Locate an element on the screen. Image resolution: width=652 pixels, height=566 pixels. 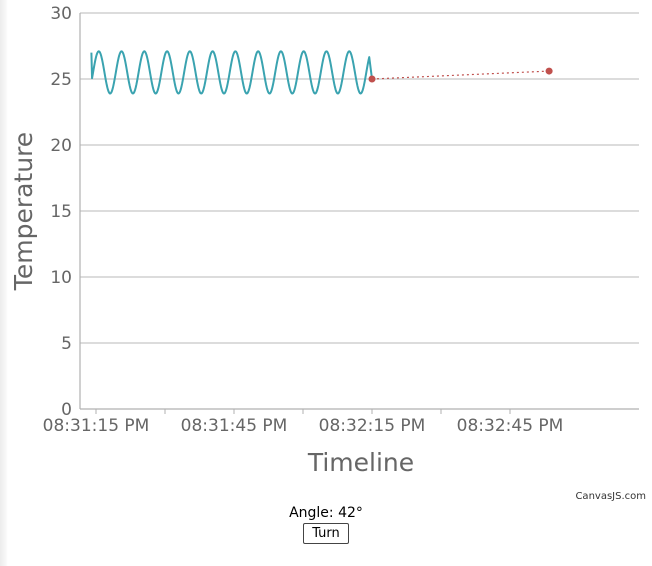
y-tick-label: 20 is located at coordinates (61, 146).